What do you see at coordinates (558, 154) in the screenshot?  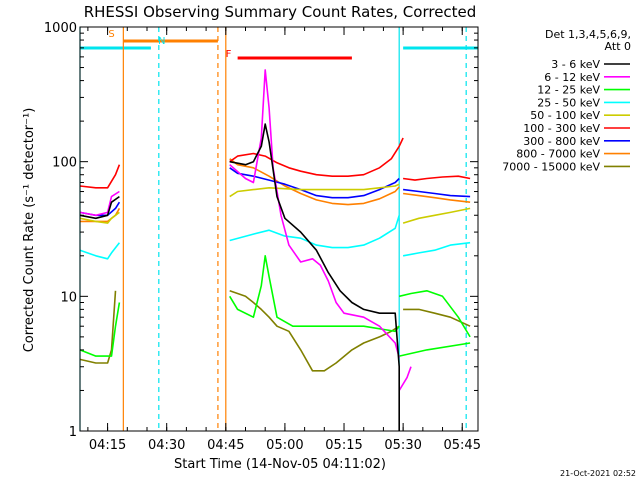 I see `legend-label: 800 - 7000 keV` at bounding box center [558, 154].